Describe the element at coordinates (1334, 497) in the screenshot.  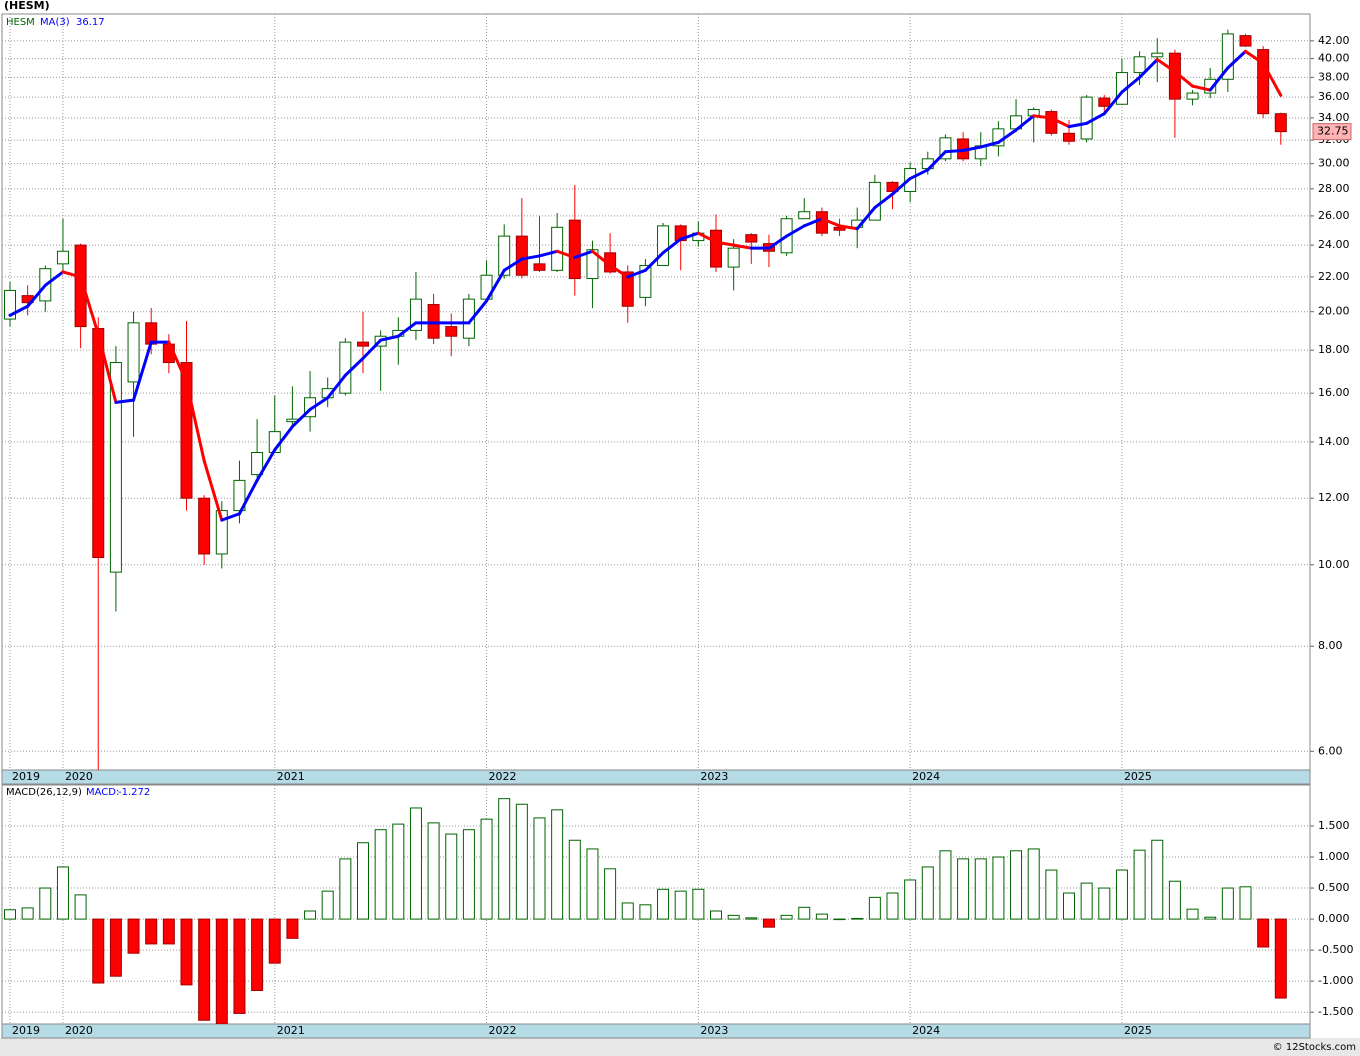
I see `y-tick-label: 12.00` at that location.